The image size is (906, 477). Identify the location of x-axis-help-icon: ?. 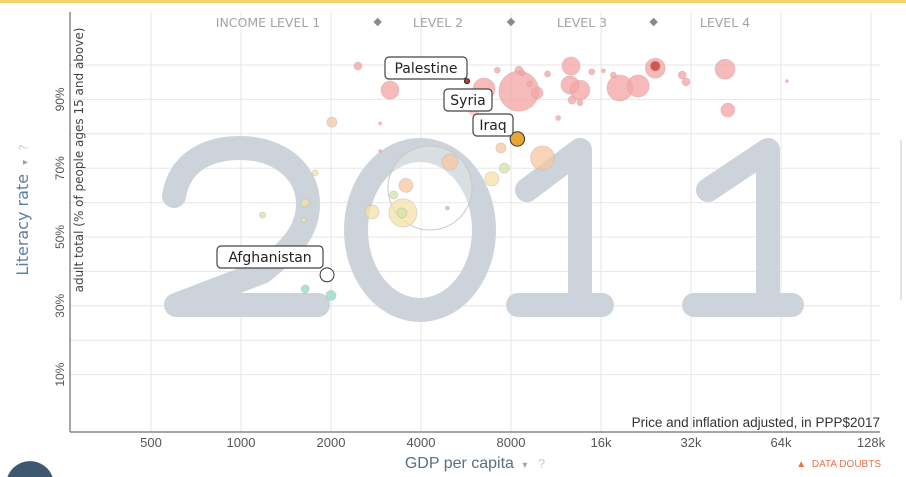
(541, 463).